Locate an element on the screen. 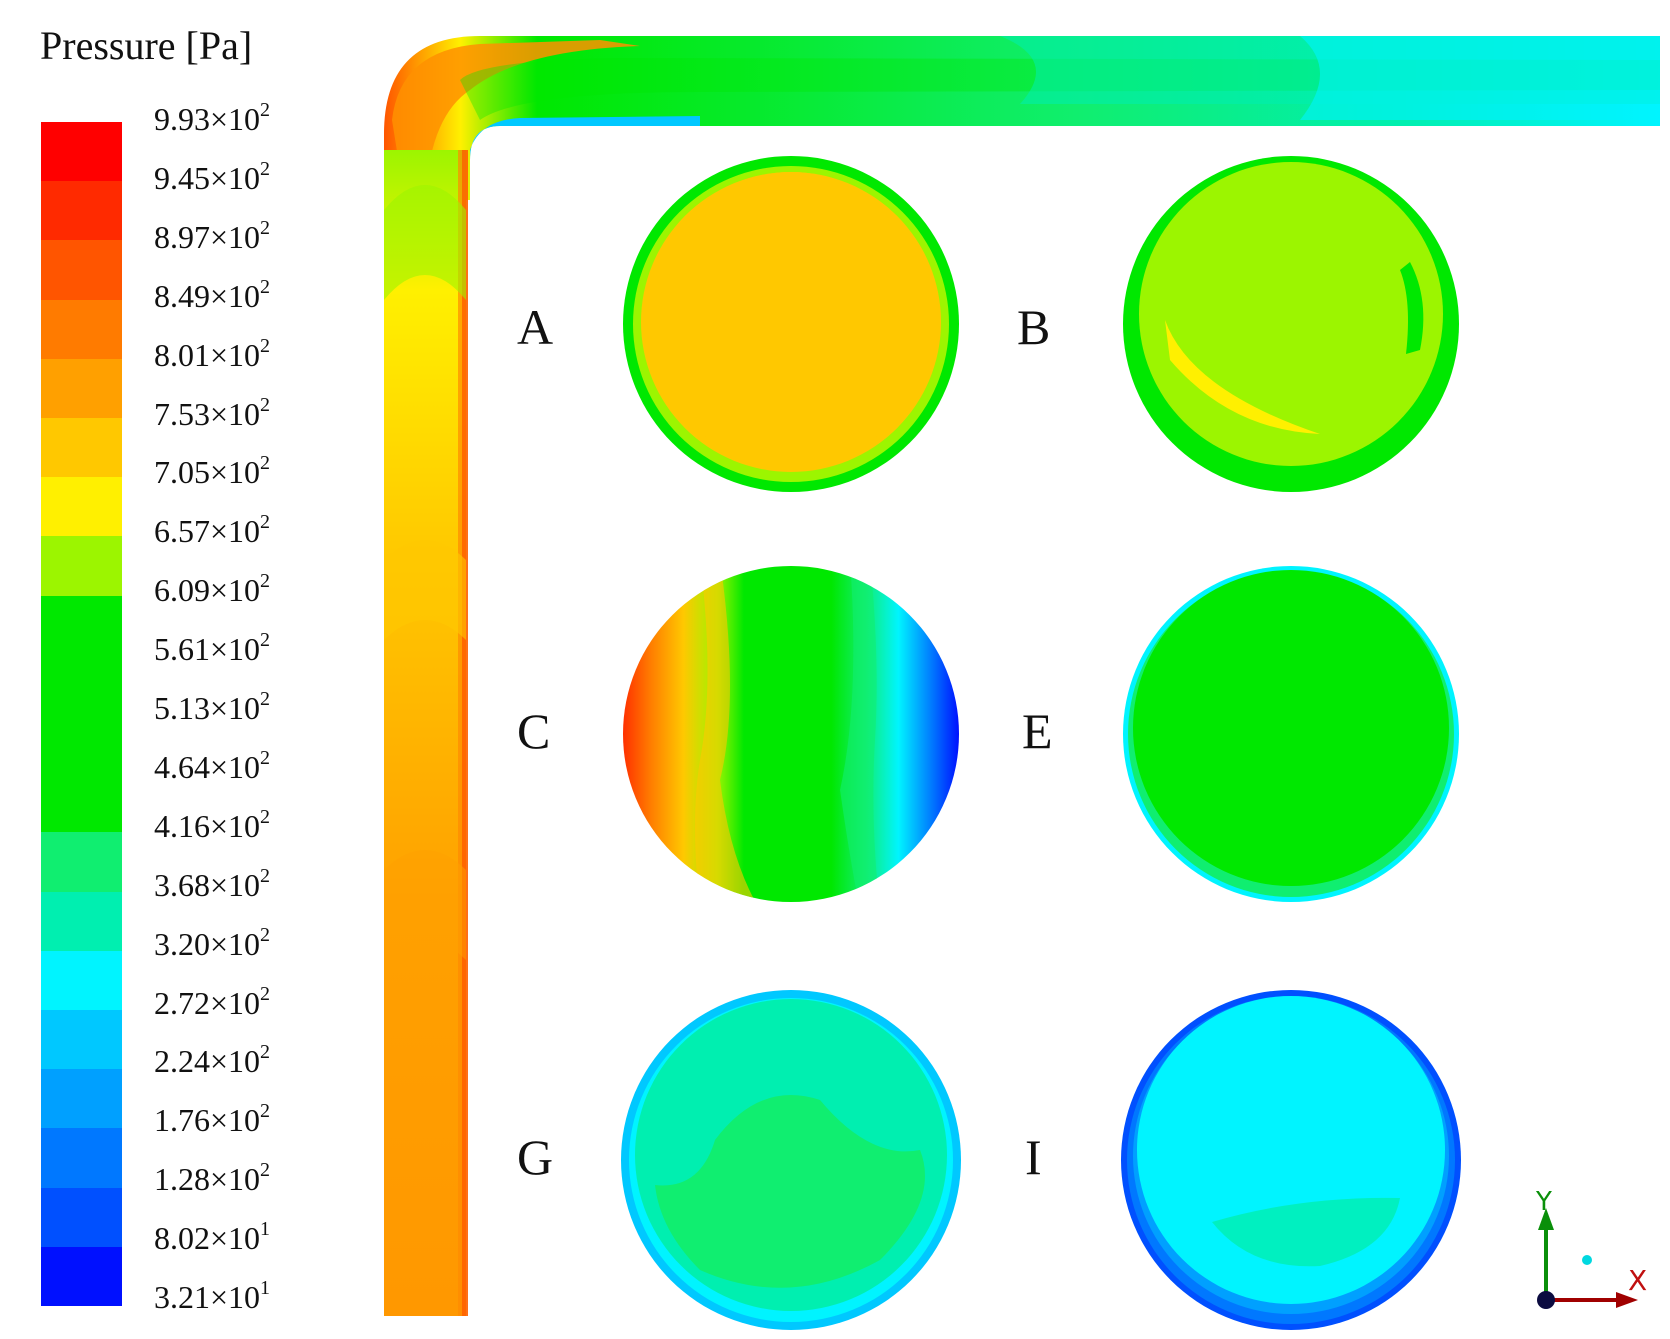 The width and height of the screenshot is (1670, 1339). tick-mantissa: 9.93 is located at coordinates (182, 119).